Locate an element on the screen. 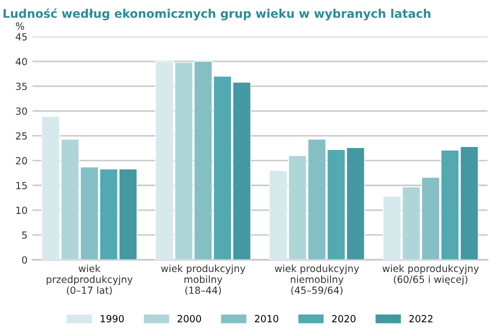  y-tick-label: 45 is located at coordinates (21, 36).